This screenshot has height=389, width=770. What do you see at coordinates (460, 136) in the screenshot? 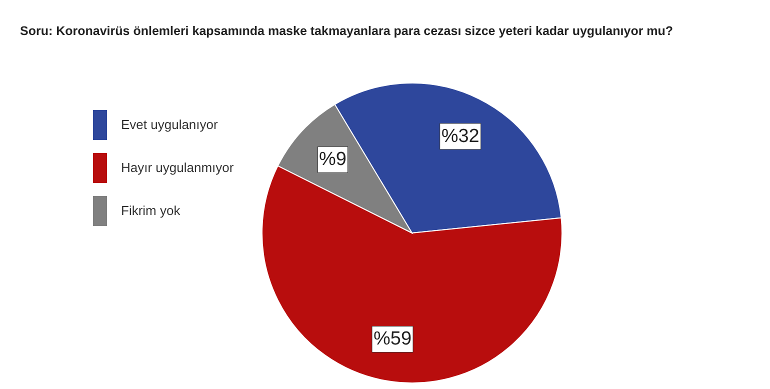
I see `data-label: %32` at bounding box center [460, 136].